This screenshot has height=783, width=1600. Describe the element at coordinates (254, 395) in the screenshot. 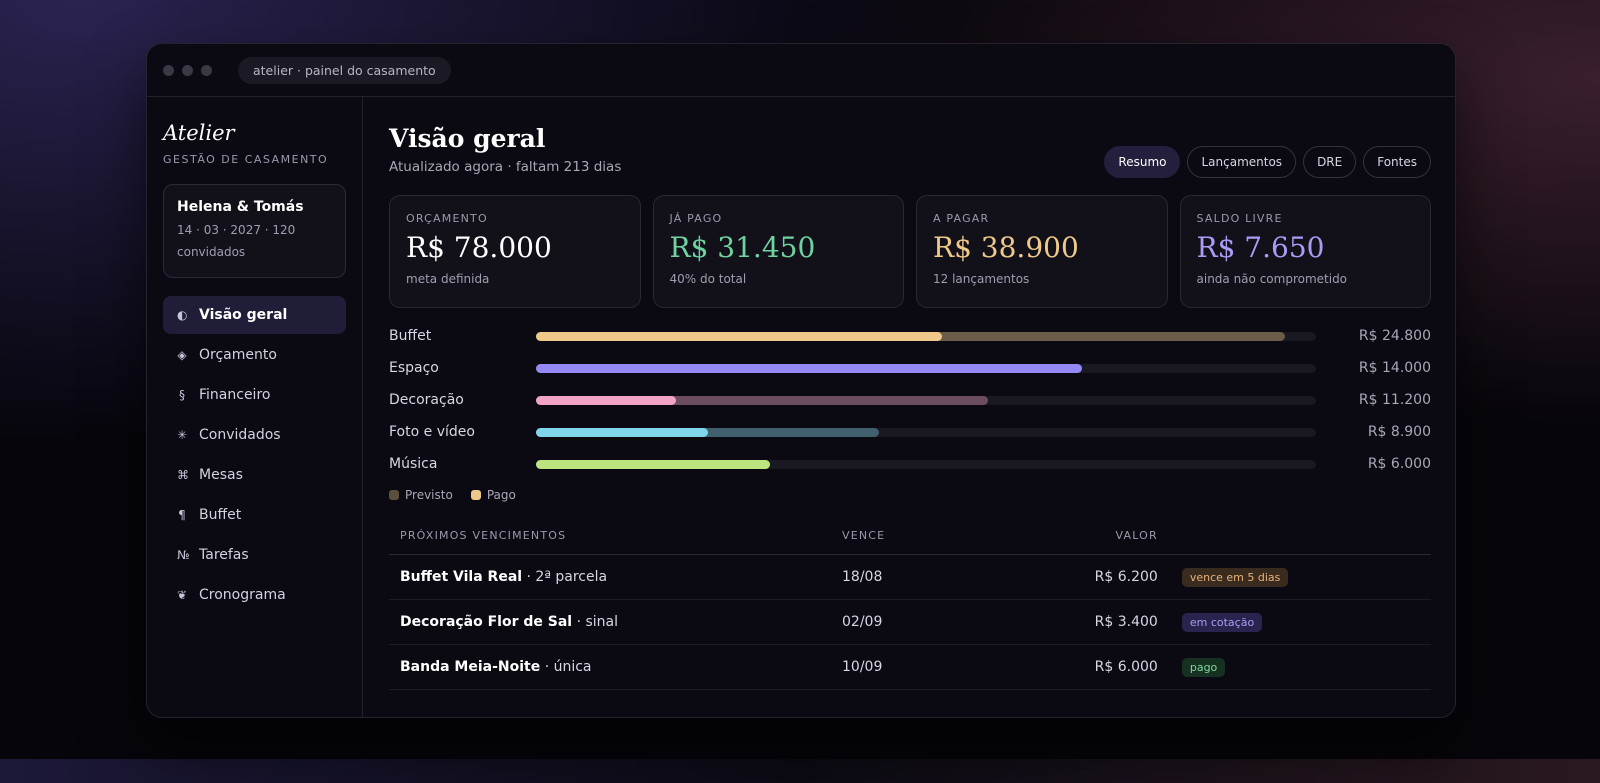

I see `nav-item: § Financeiro` at that location.